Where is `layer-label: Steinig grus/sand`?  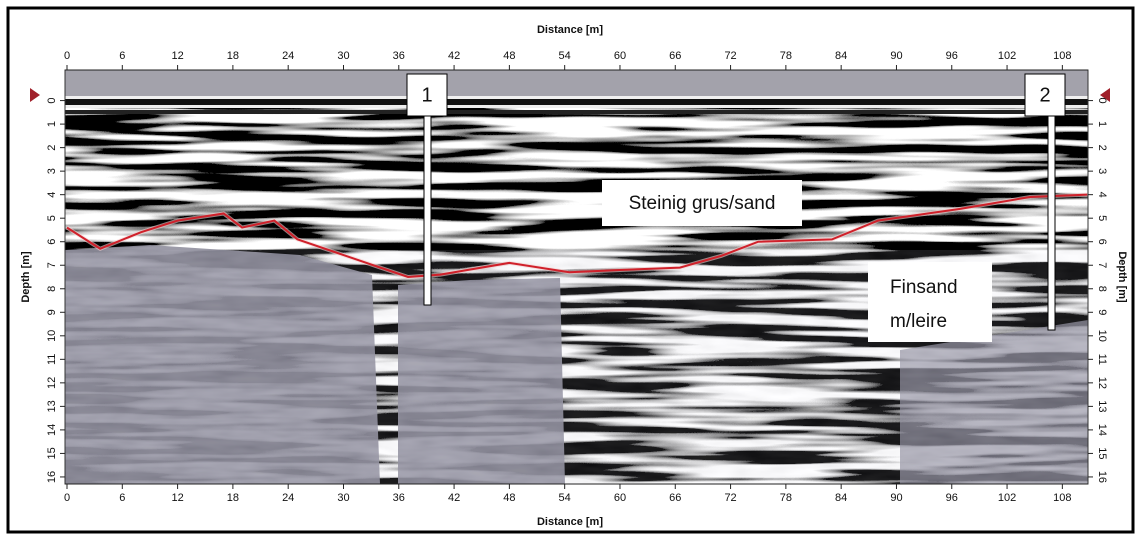
layer-label: Steinig grus/sand is located at coordinates (702, 203).